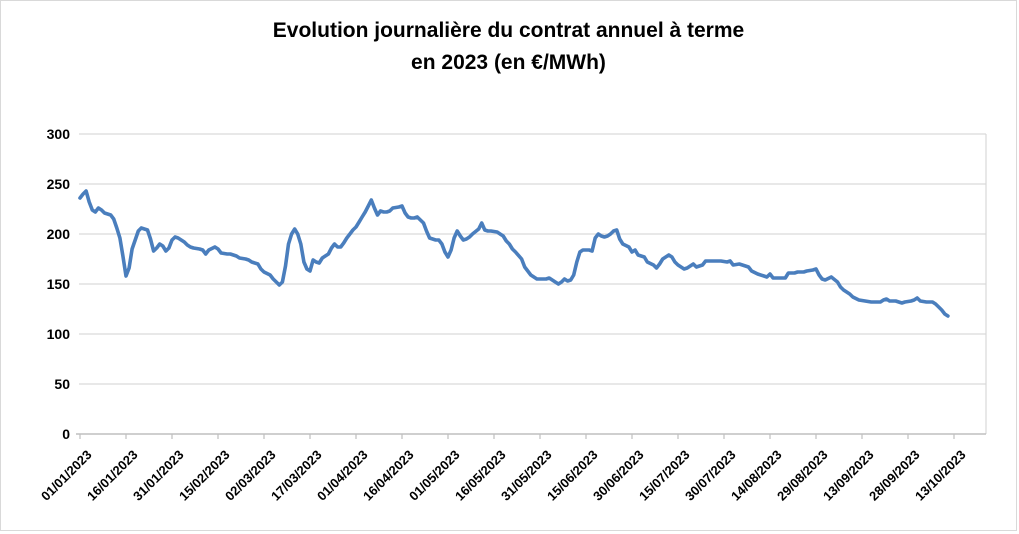  What do you see at coordinates (508, 62) in the screenshot?
I see `chart-title-line2: en 2023 (en €/MWh)` at bounding box center [508, 62].